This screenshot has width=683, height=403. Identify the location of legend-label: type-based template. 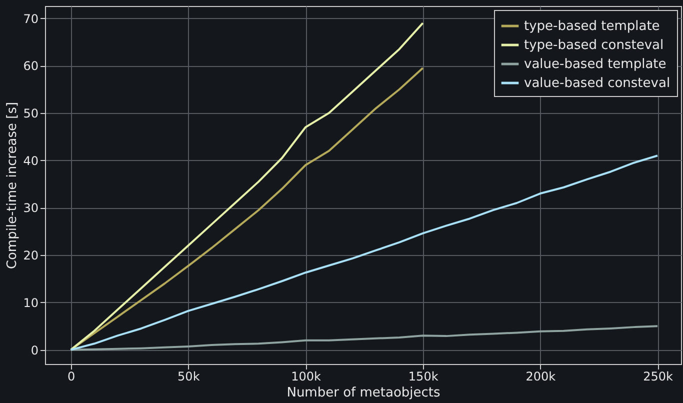
(592, 26).